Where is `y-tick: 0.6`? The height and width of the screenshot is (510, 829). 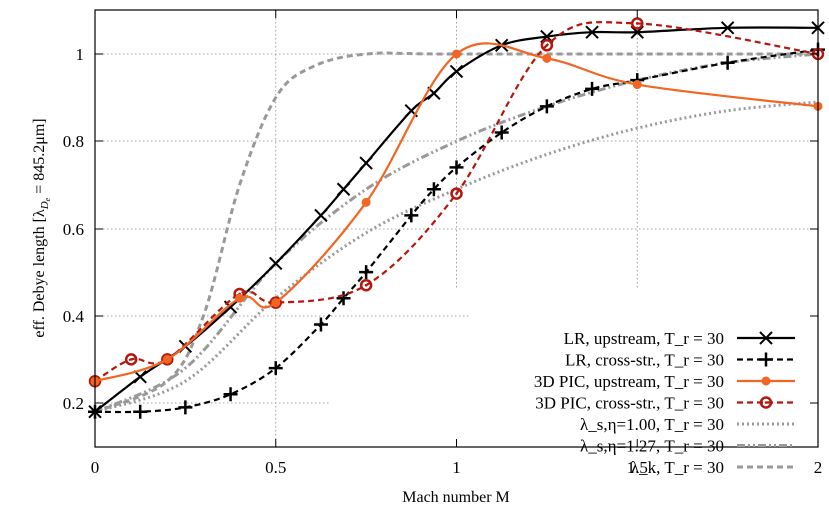 y-tick: 0.6 is located at coordinates (73, 229).